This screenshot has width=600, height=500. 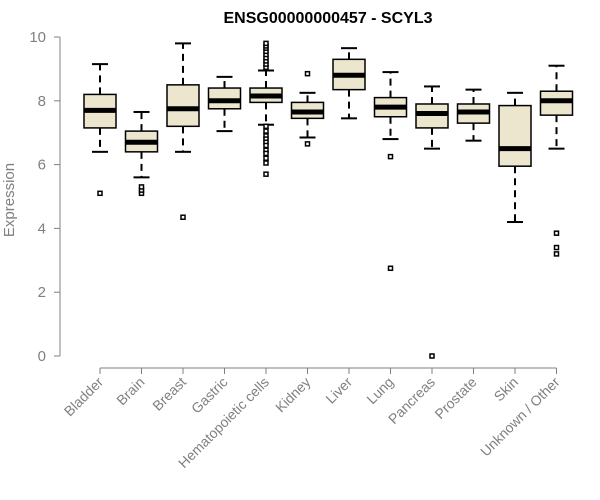 What do you see at coordinates (9, 200) in the screenshot?
I see `y-axis-title: Expression` at bounding box center [9, 200].